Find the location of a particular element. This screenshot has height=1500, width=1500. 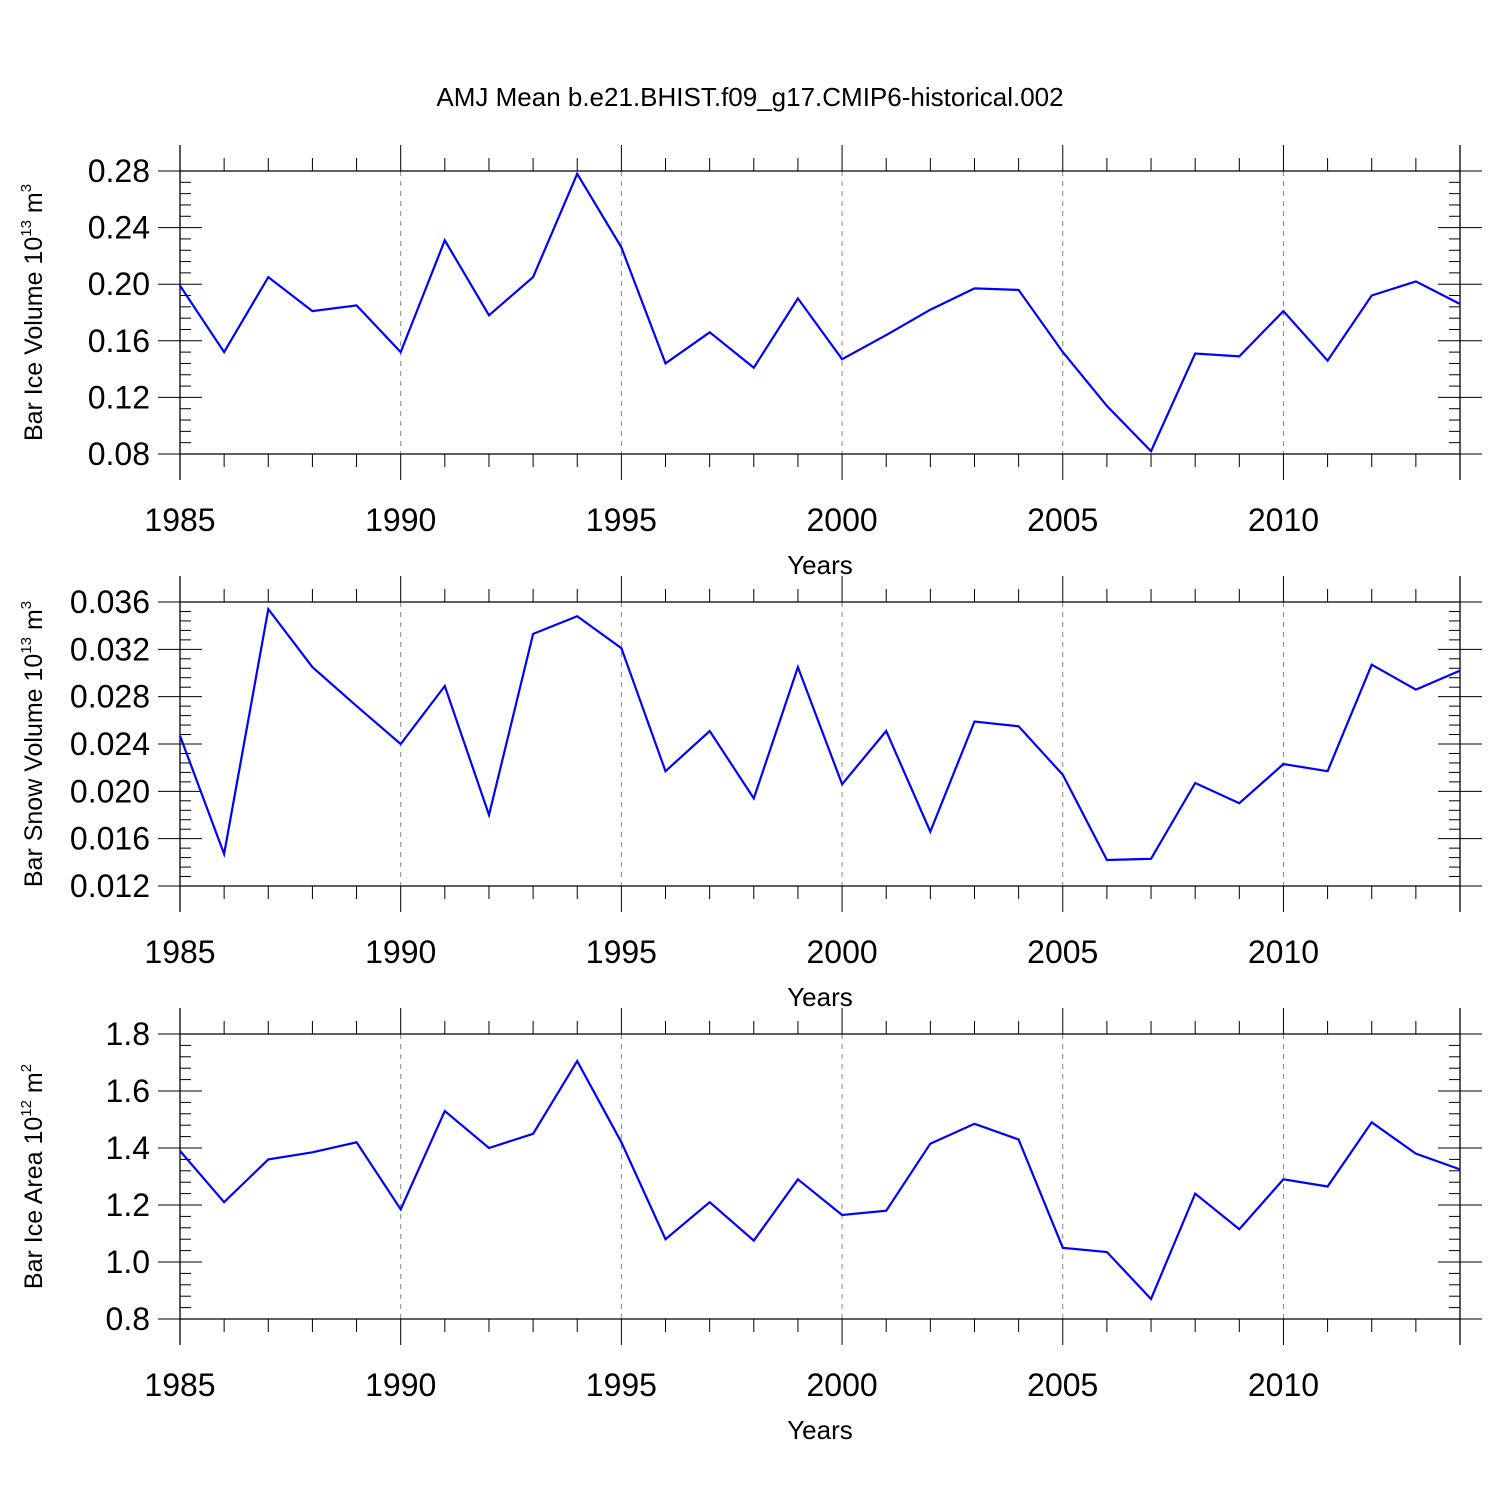

y-tick-label: 0.16 is located at coordinates (119, 341).